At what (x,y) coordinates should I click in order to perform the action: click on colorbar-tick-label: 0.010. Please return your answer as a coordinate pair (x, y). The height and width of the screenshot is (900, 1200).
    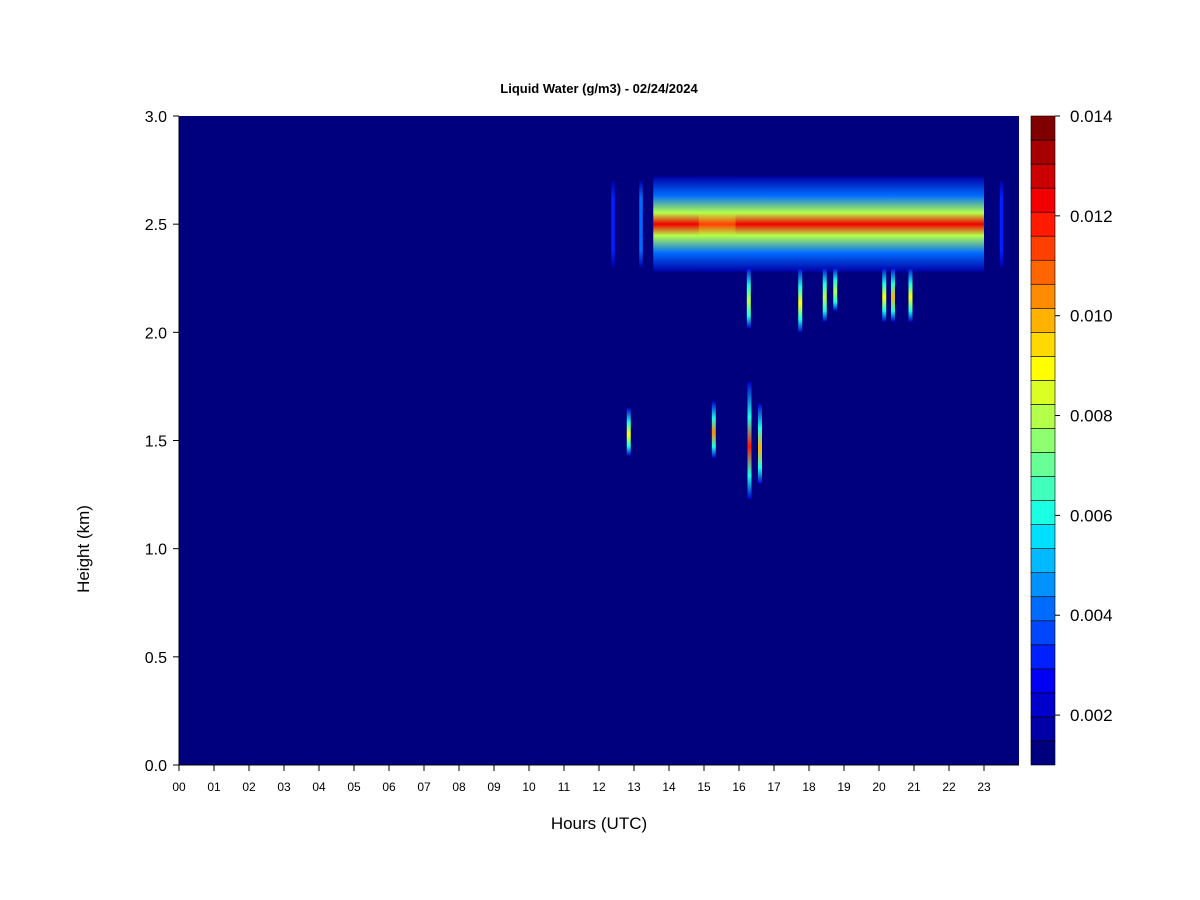
    Looking at the image, I should click on (1091, 316).